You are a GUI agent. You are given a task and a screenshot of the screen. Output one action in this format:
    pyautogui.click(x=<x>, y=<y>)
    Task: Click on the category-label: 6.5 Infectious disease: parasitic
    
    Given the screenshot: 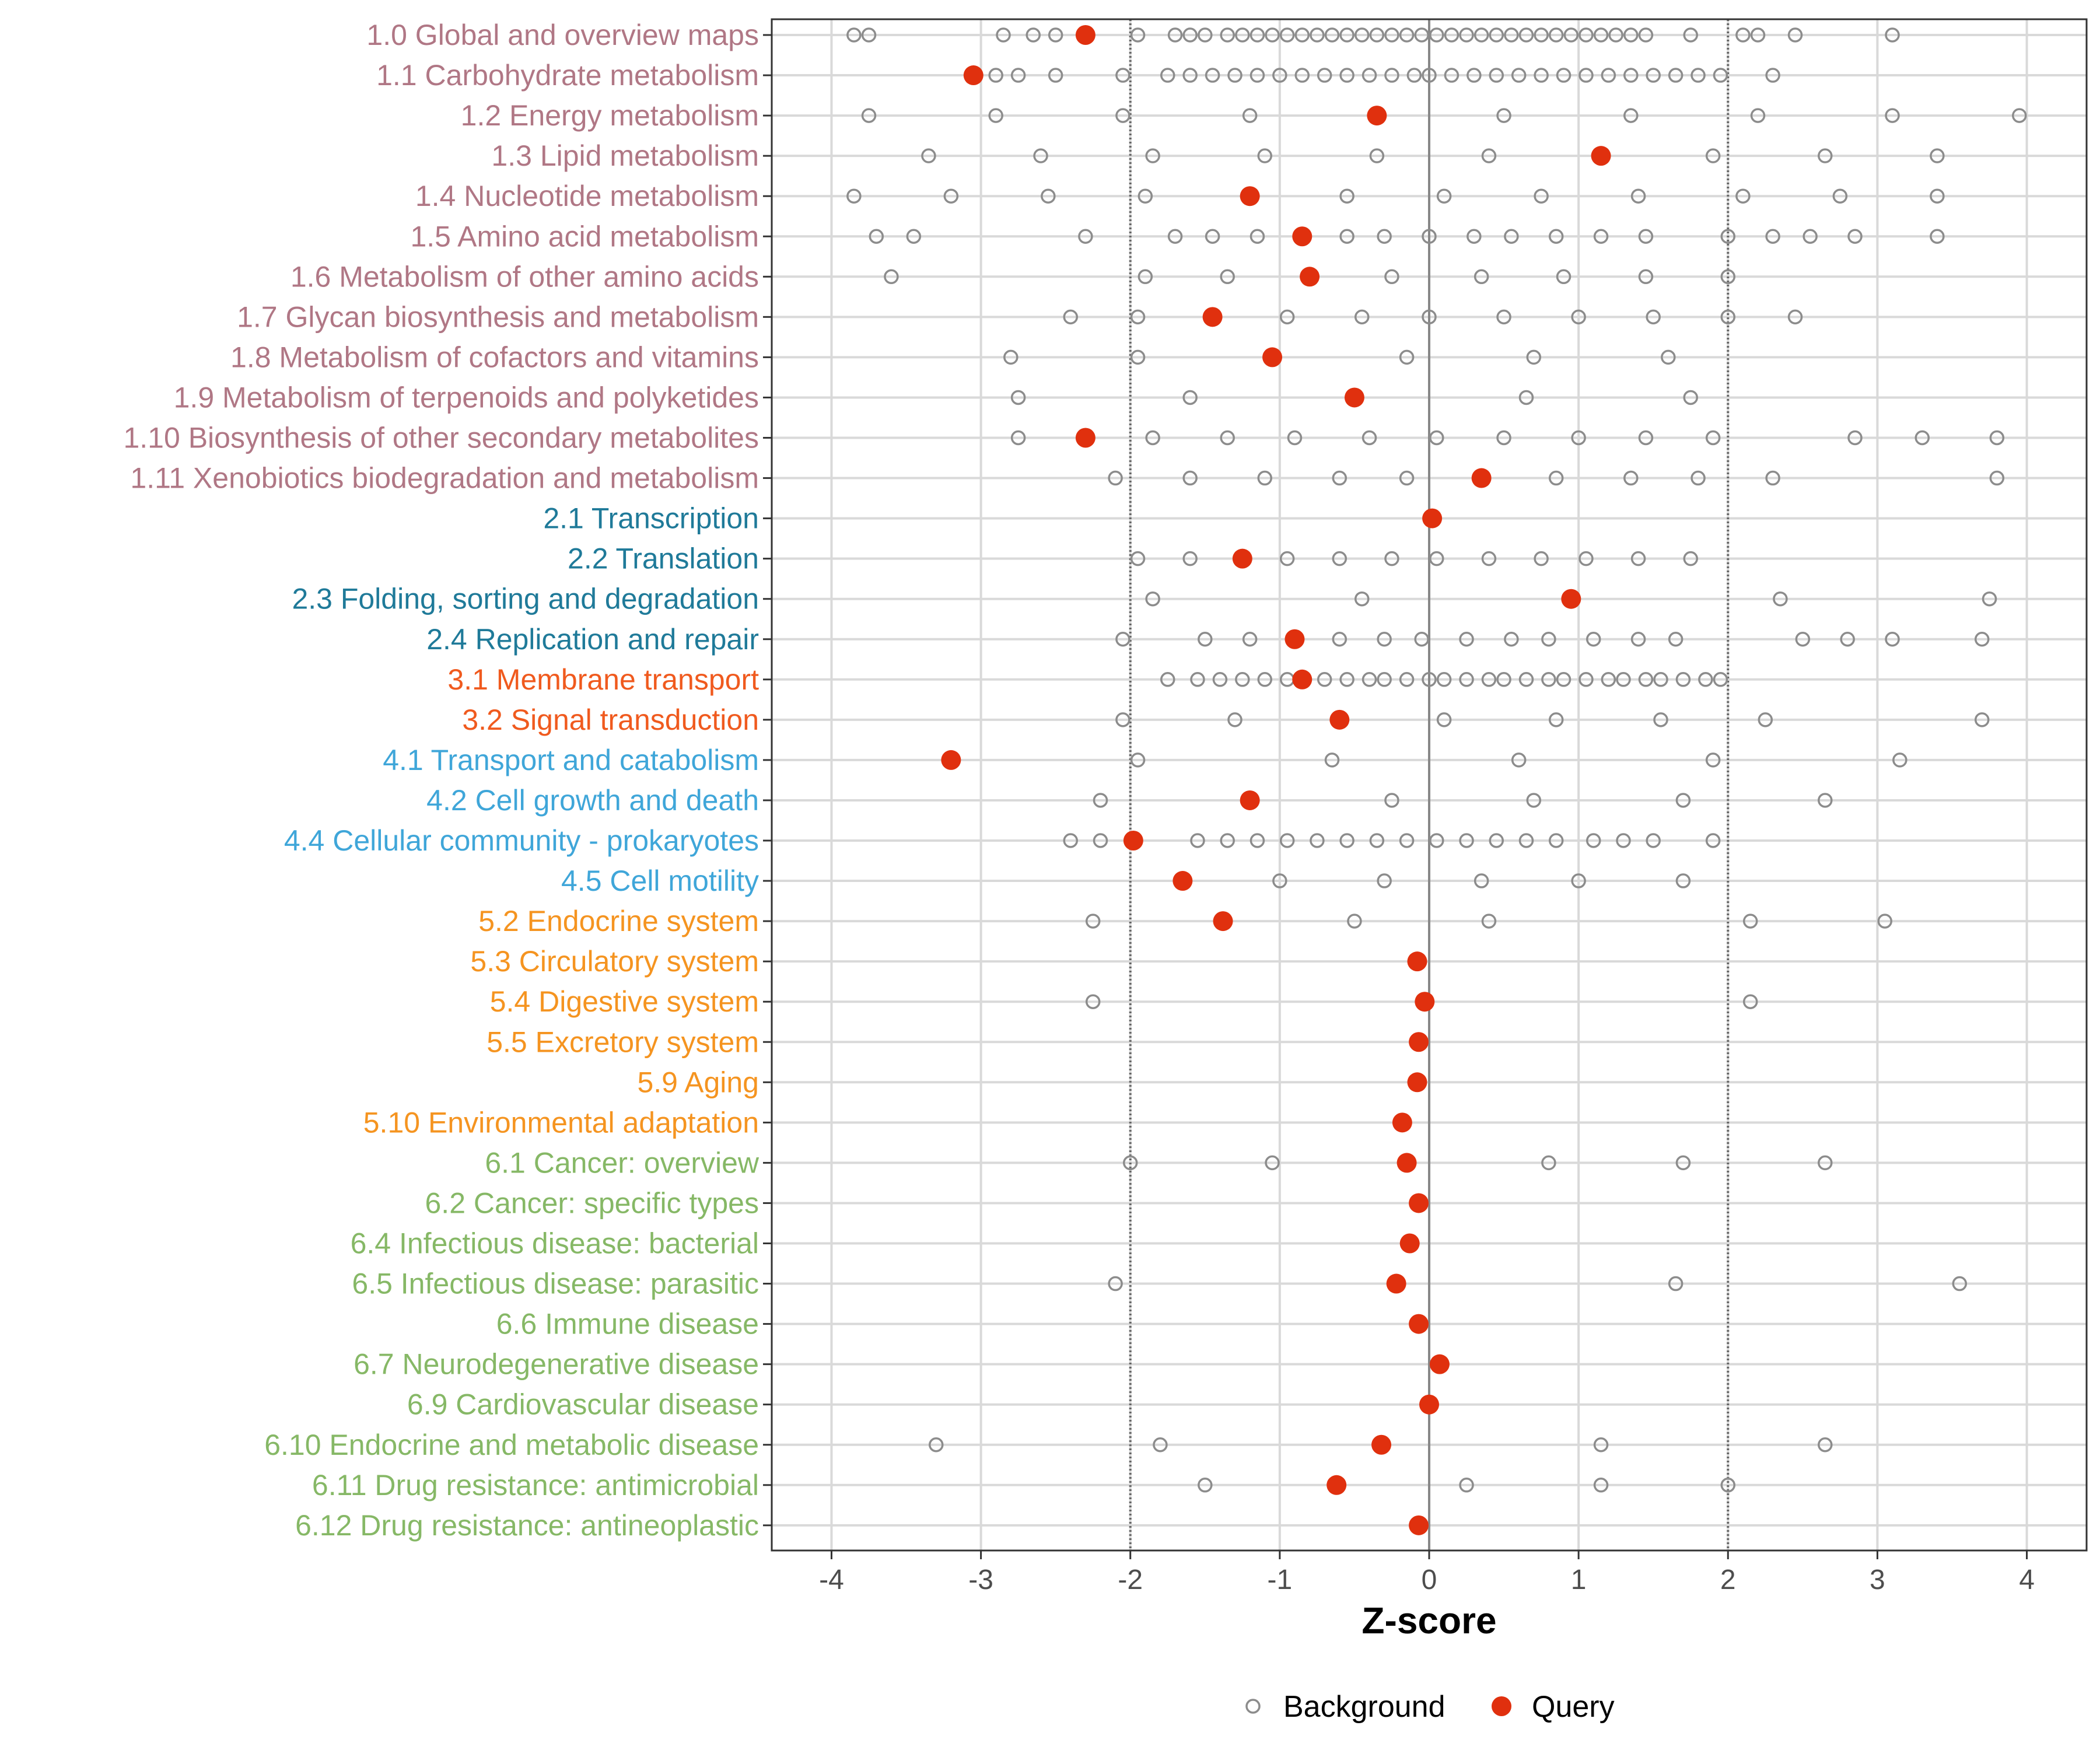 What is the action you would take?
    pyautogui.click(x=555, y=1284)
    